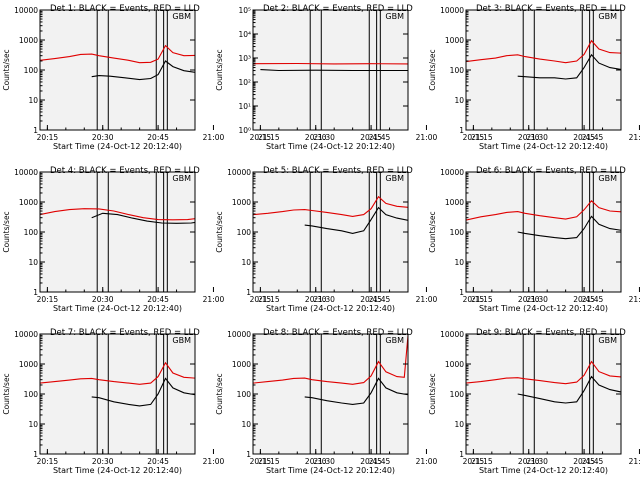 The width and height of the screenshot is (640, 480). What do you see at coordinates (244, 130) in the screenshot?
I see `y-tick-label: 10⁰` at bounding box center [244, 130].